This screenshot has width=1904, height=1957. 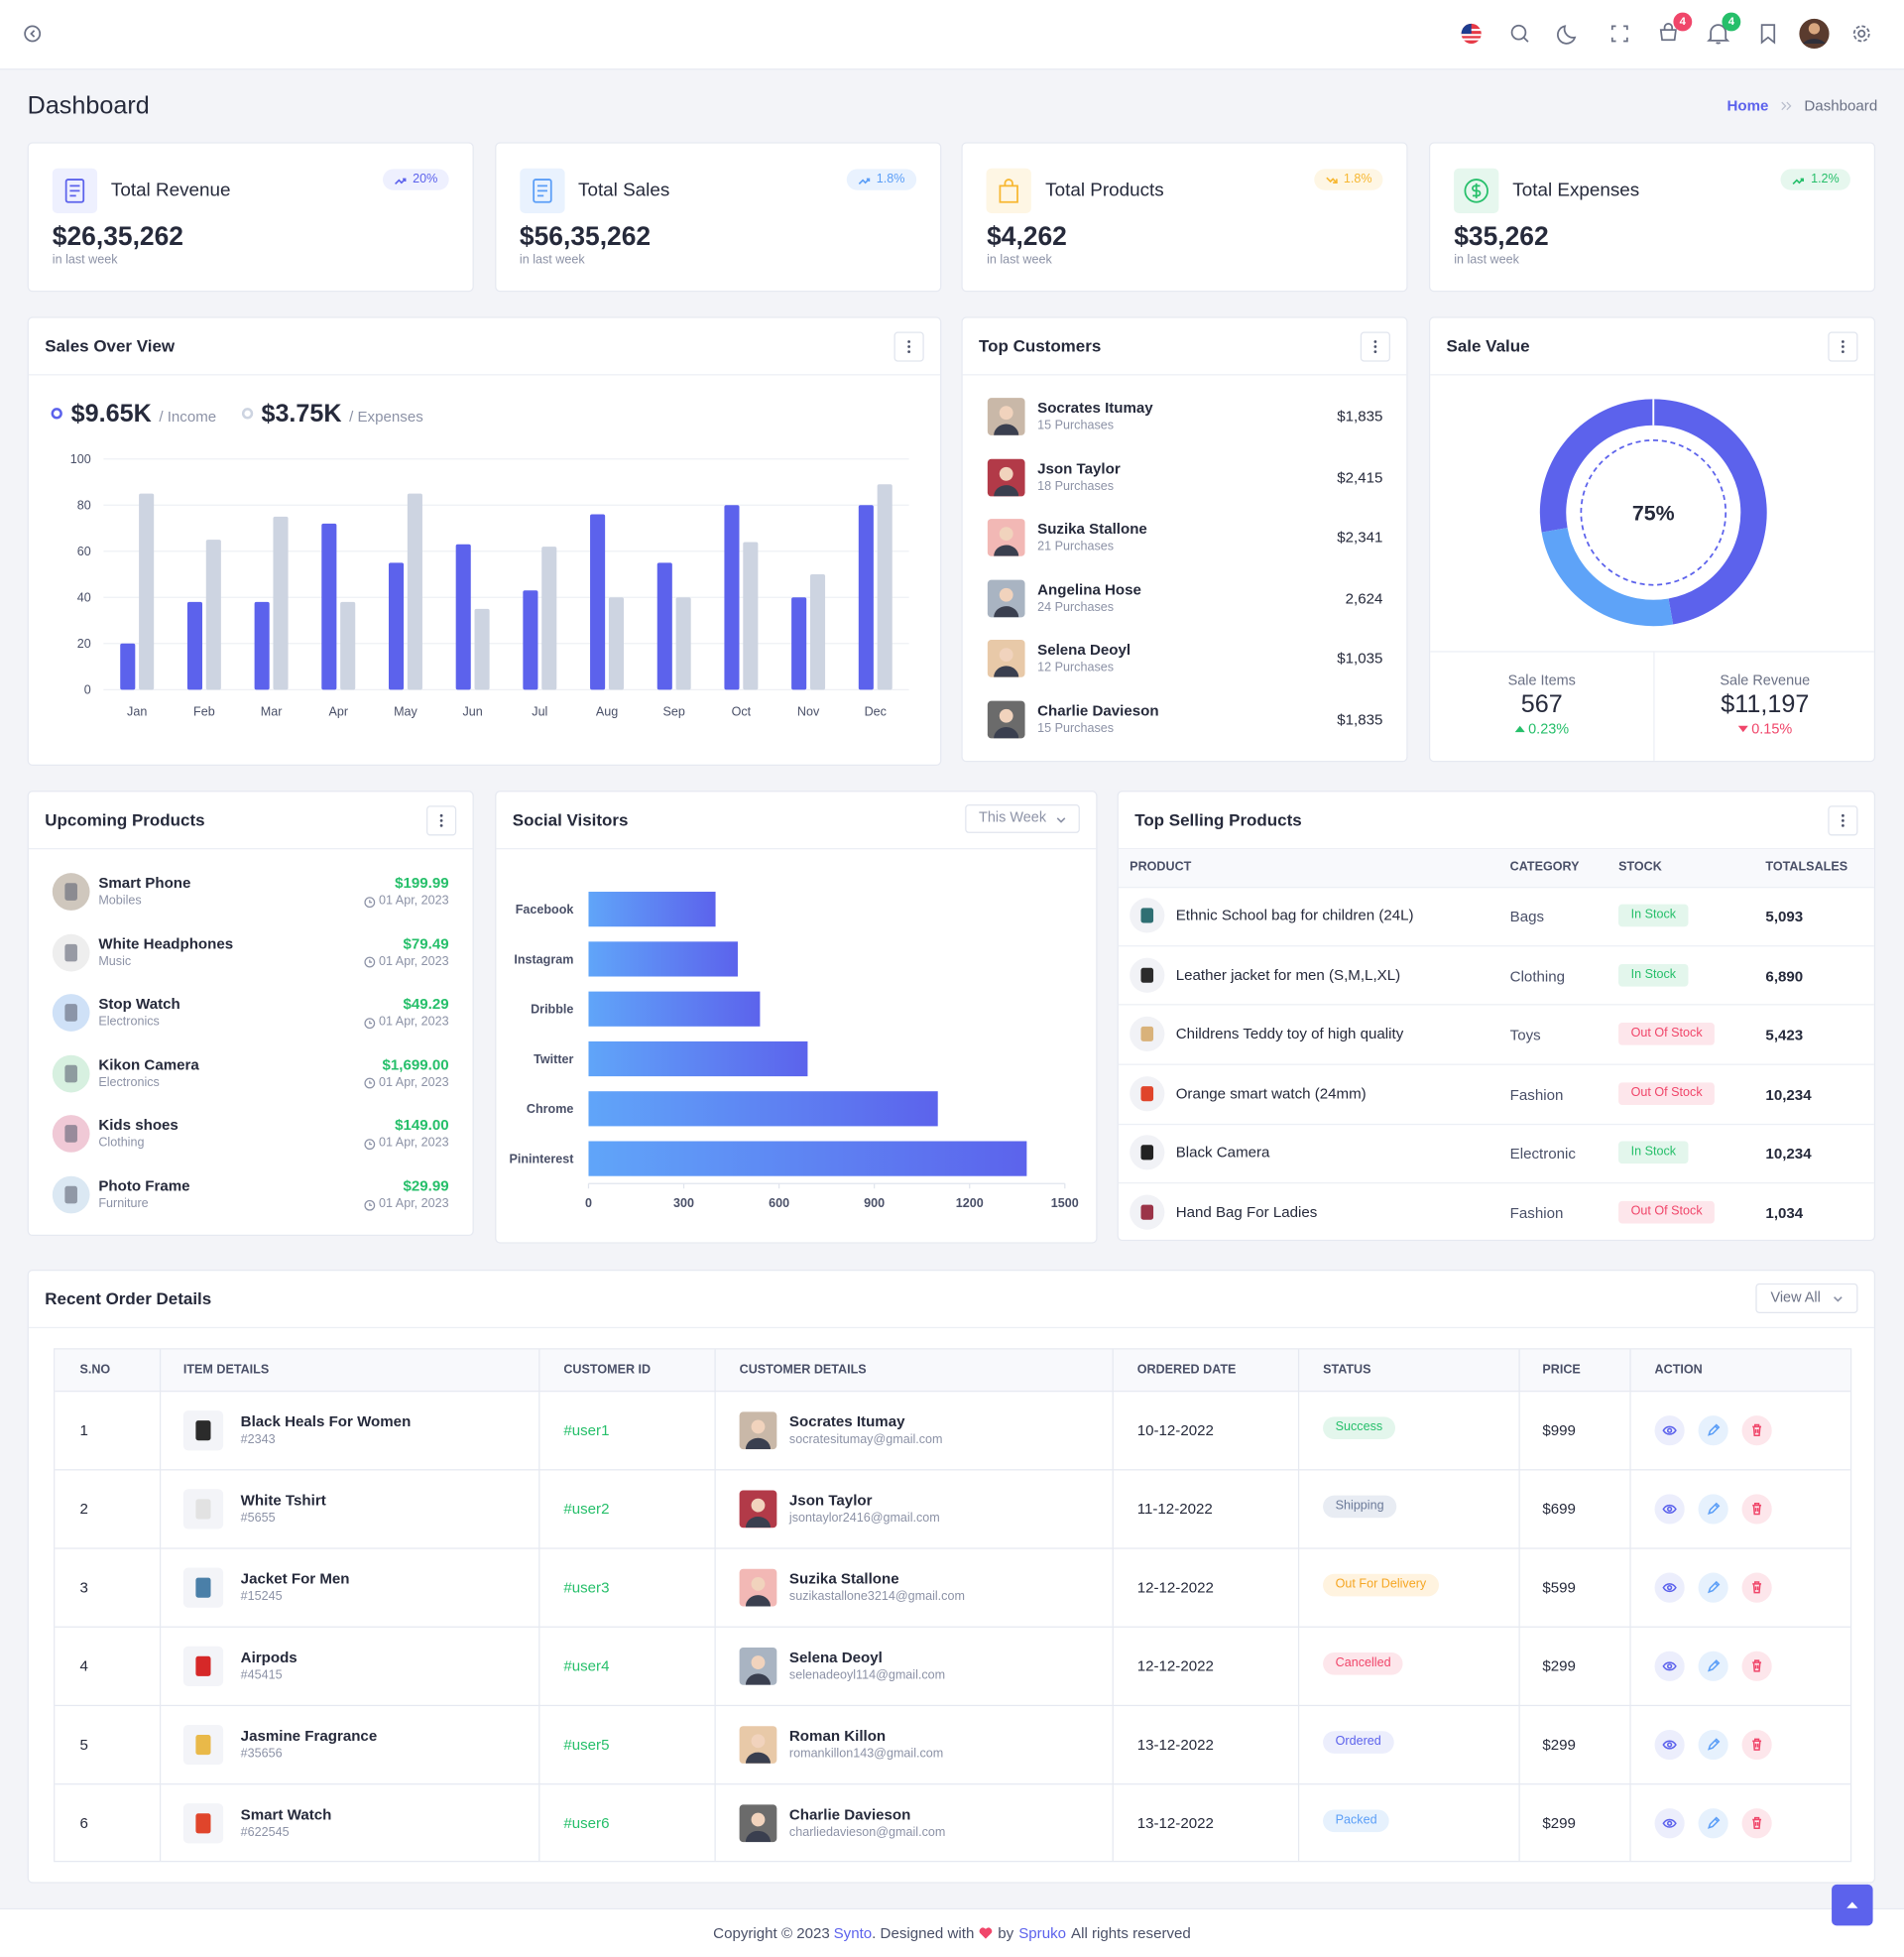 I want to click on item-id: #35656, so click(x=261, y=1753).